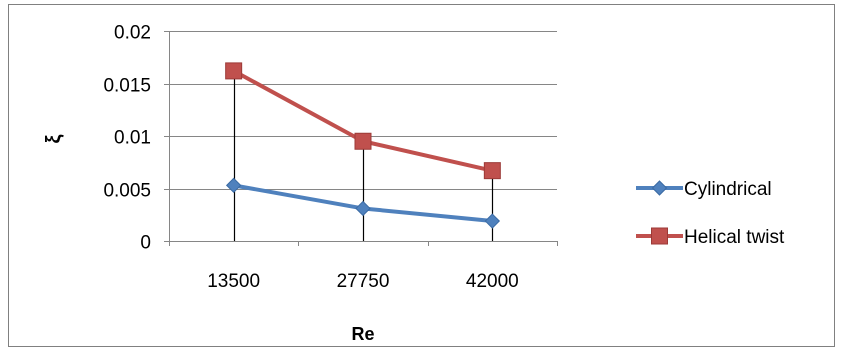 This screenshot has height=352, width=843. Describe the element at coordinates (734, 237) in the screenshot. I see `legend-label: Helical twist` at that location.